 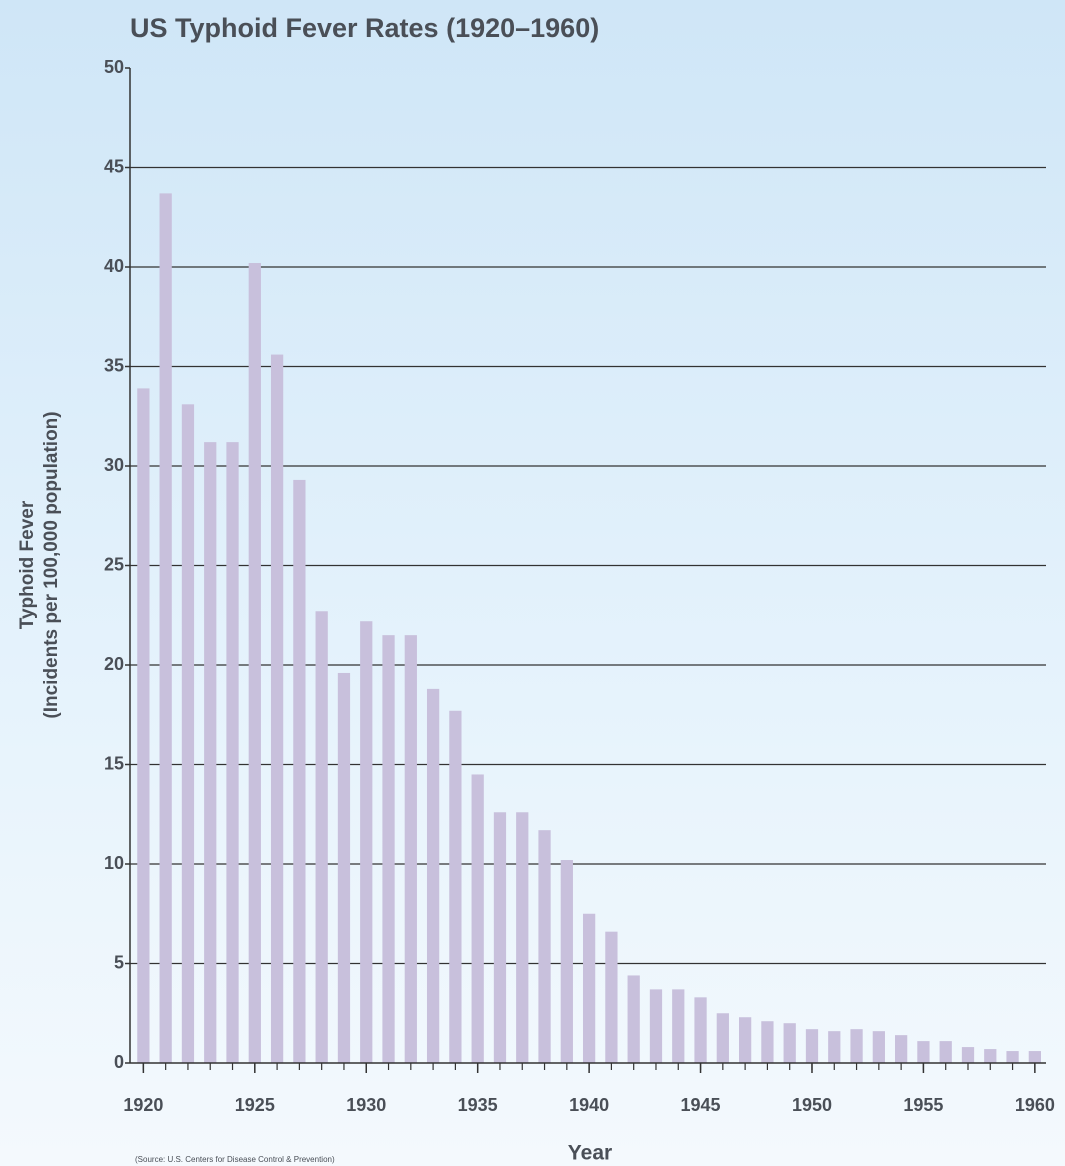 I want to click on y-tick-label: 20, so click(x=114, y=664).